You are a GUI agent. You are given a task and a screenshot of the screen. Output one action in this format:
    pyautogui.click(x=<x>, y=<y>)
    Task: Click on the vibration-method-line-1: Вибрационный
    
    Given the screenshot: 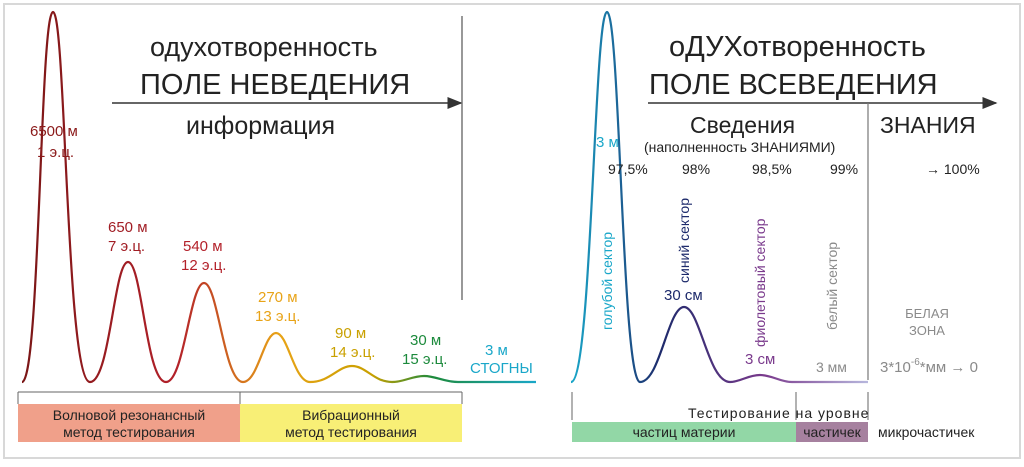 What is the action you would take?
    pyautogui.click(x=351, y=415)
    